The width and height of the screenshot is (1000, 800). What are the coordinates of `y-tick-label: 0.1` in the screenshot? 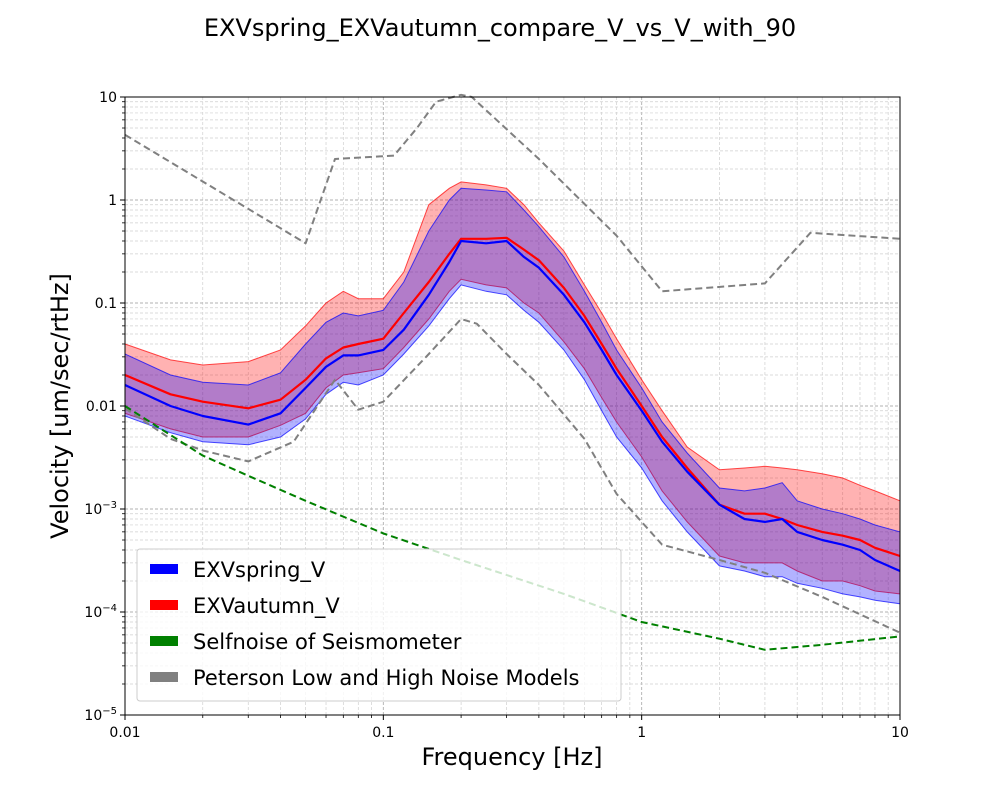 It's located at (106, 304).